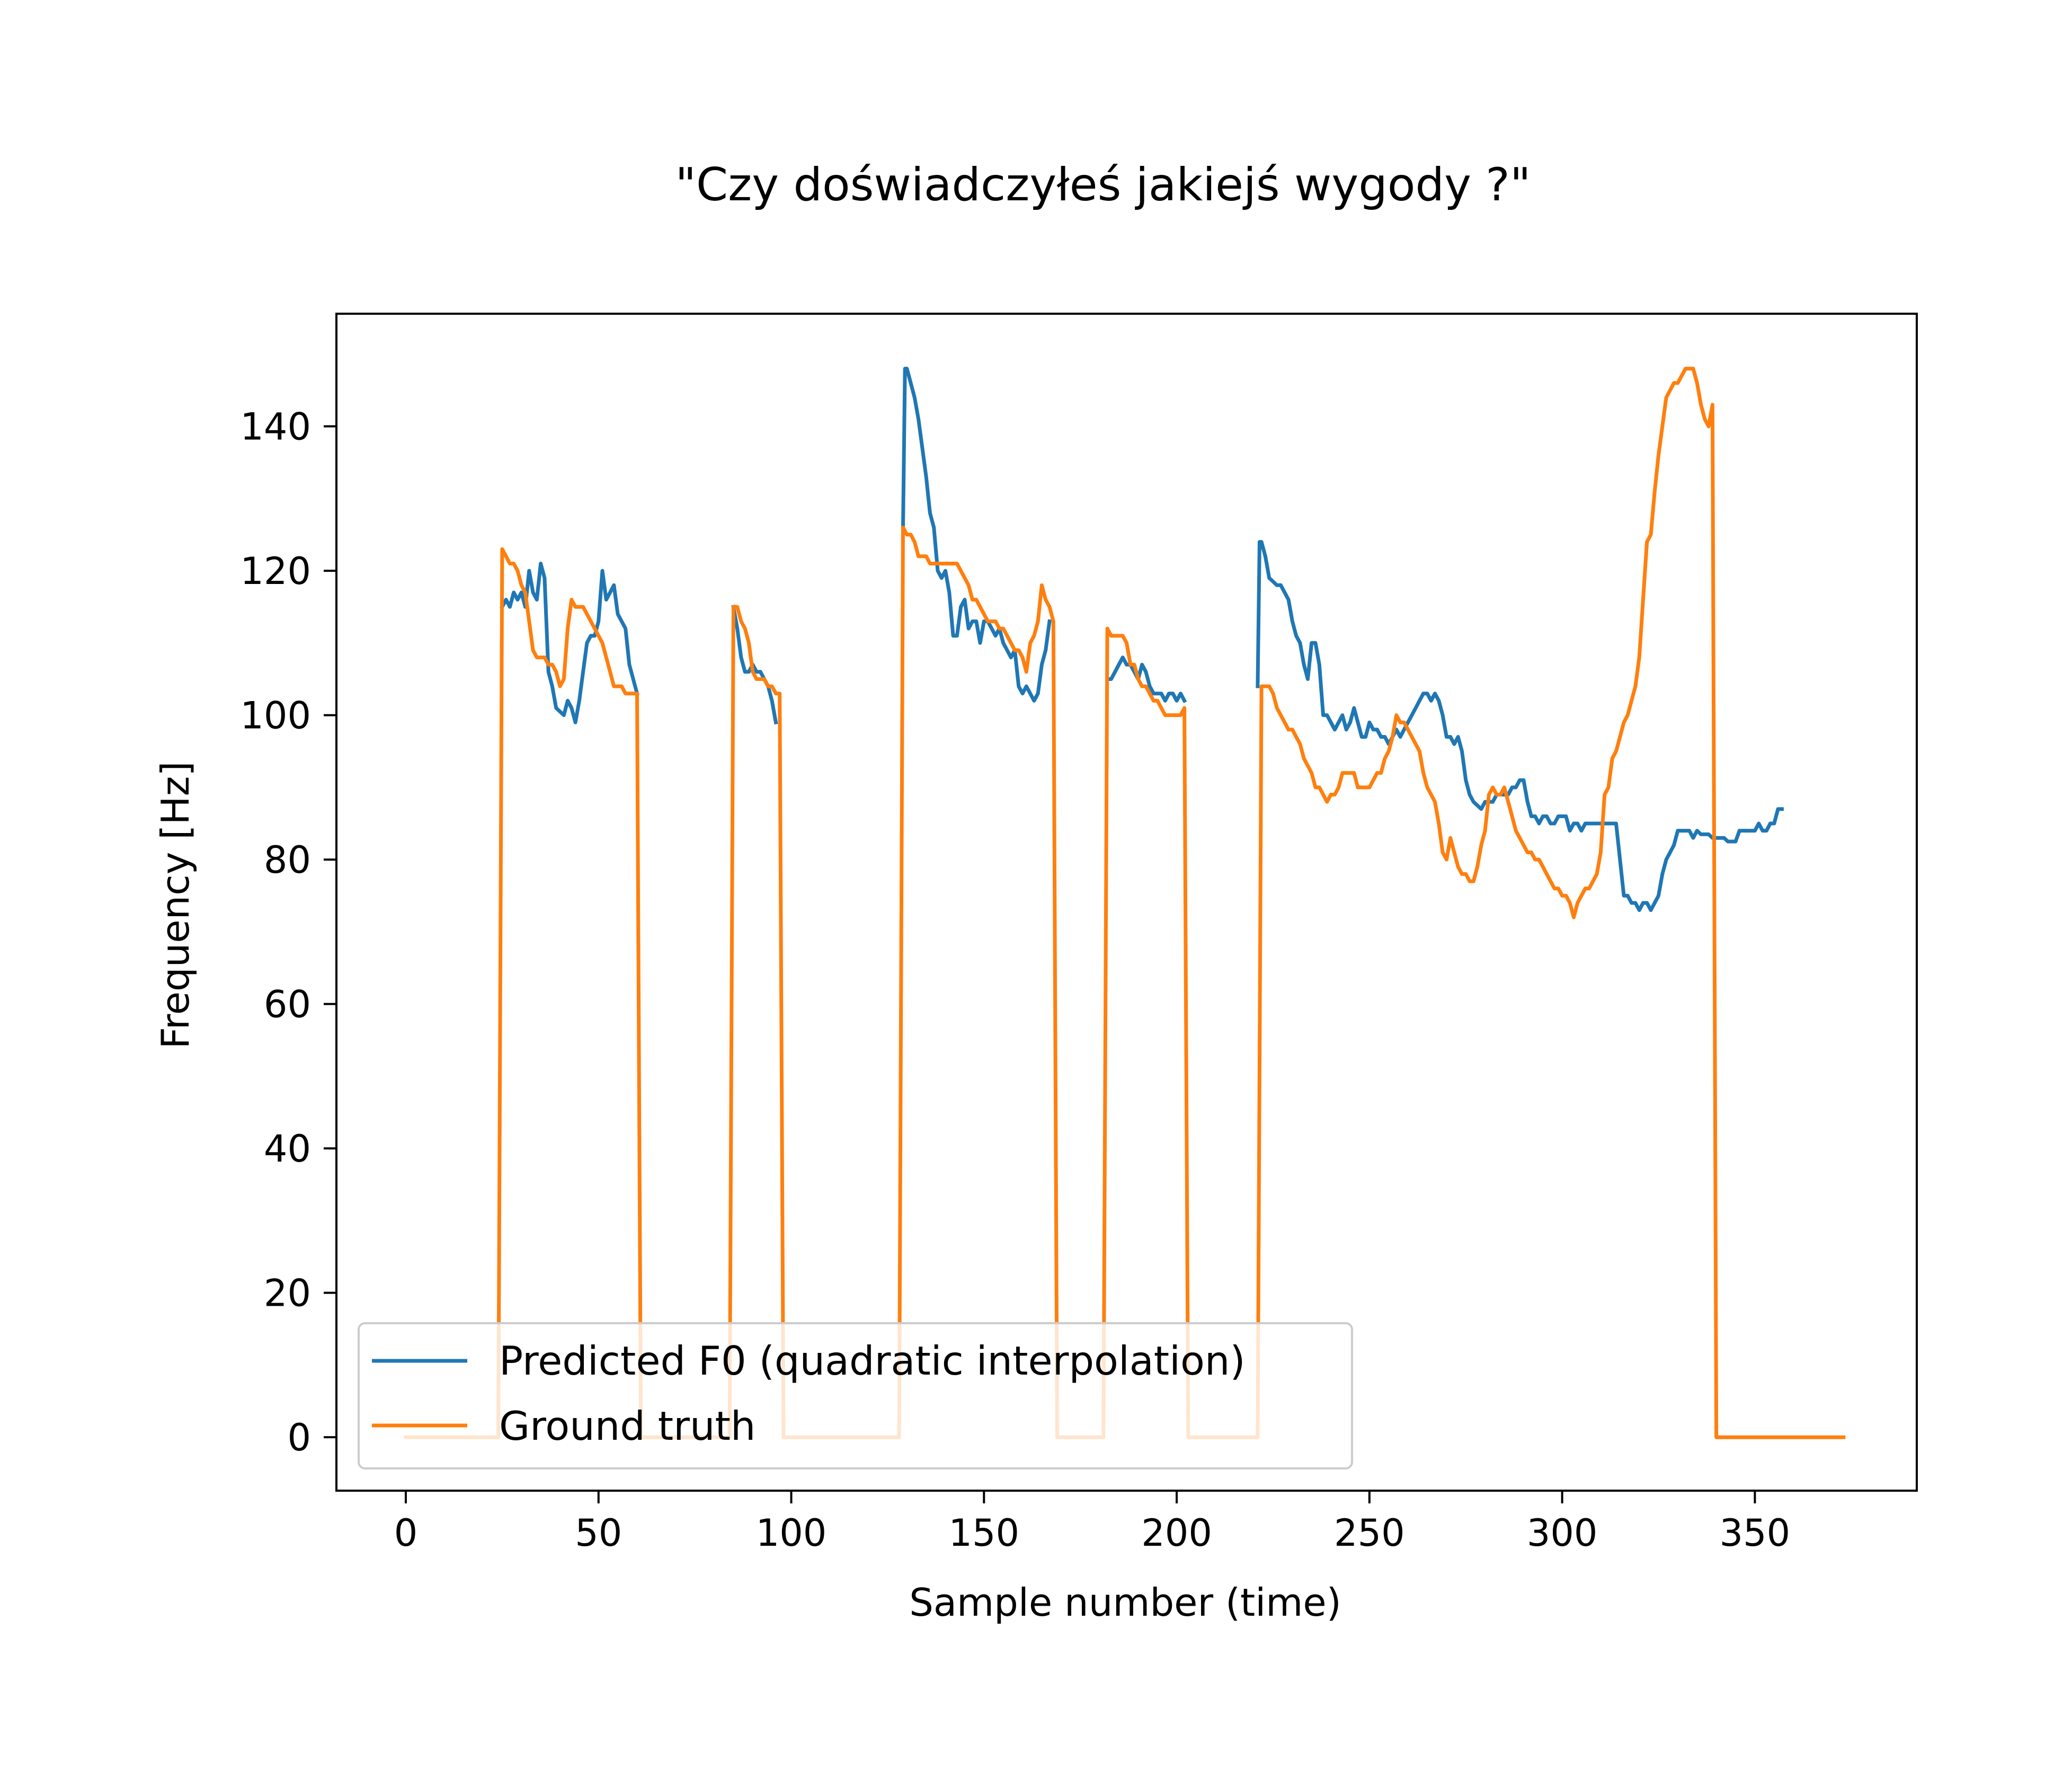 The height and width of the screenshot is (1780, 2072). What do you see at coordinates (275, 427) in the screenshot?
I see `y-tick-label: 140` at bounding box center [275, 427].